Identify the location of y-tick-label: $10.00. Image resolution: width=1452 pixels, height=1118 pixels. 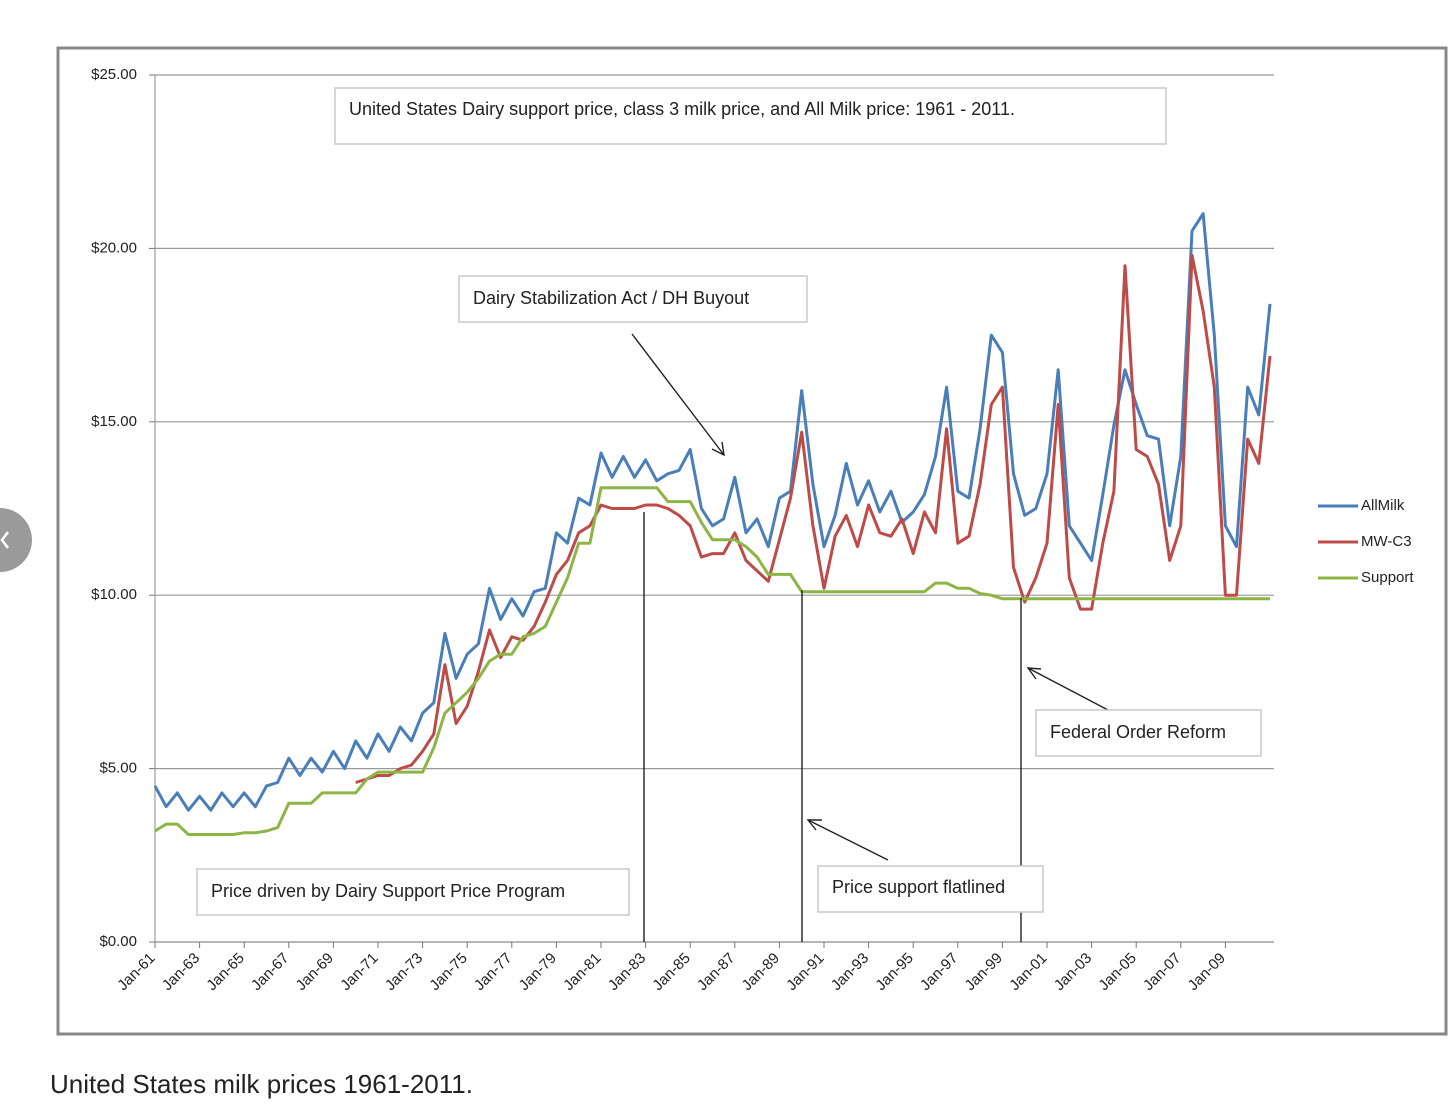
(114, 594).